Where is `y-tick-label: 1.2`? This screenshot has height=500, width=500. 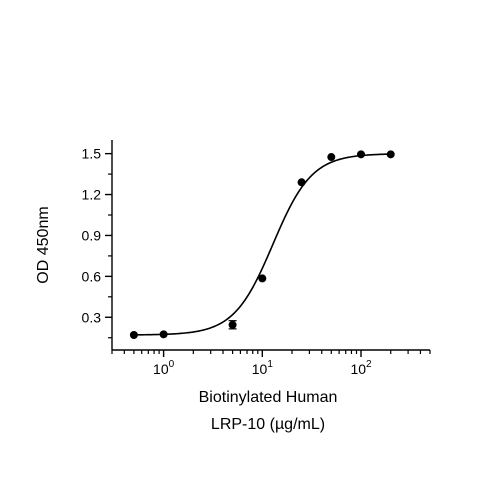 y-tick-label: 1.2 is located at coordinates (92, 195).